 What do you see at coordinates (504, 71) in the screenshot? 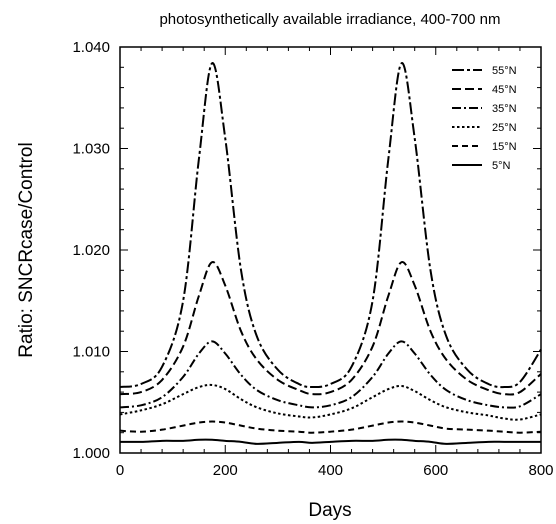
I see `legend-label: 55°N` at bounding box center [504, 71].